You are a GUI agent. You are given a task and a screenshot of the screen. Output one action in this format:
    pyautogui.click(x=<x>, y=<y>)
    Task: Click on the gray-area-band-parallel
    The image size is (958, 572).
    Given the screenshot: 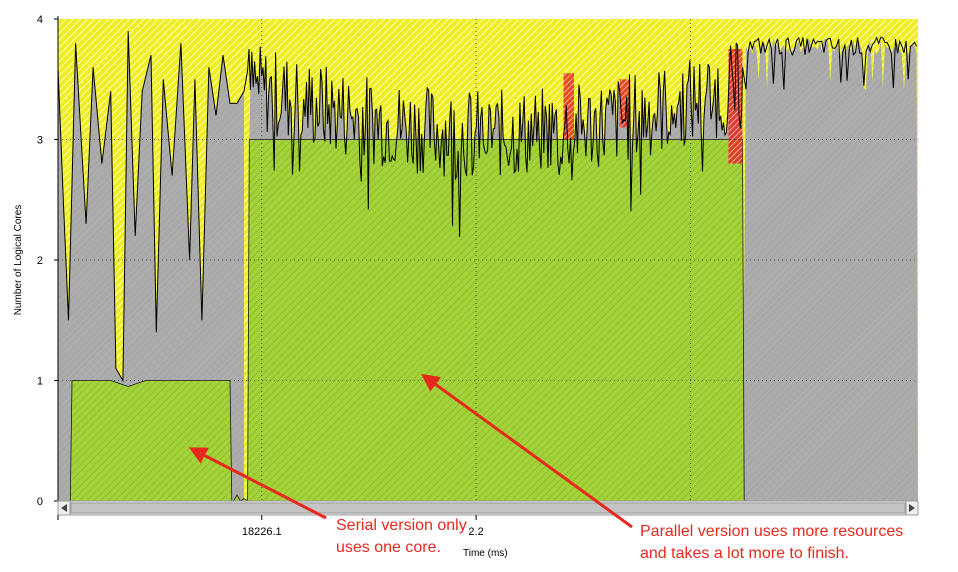 What is the action you would take?
    pyautogui.click(x=496, y=91)
    